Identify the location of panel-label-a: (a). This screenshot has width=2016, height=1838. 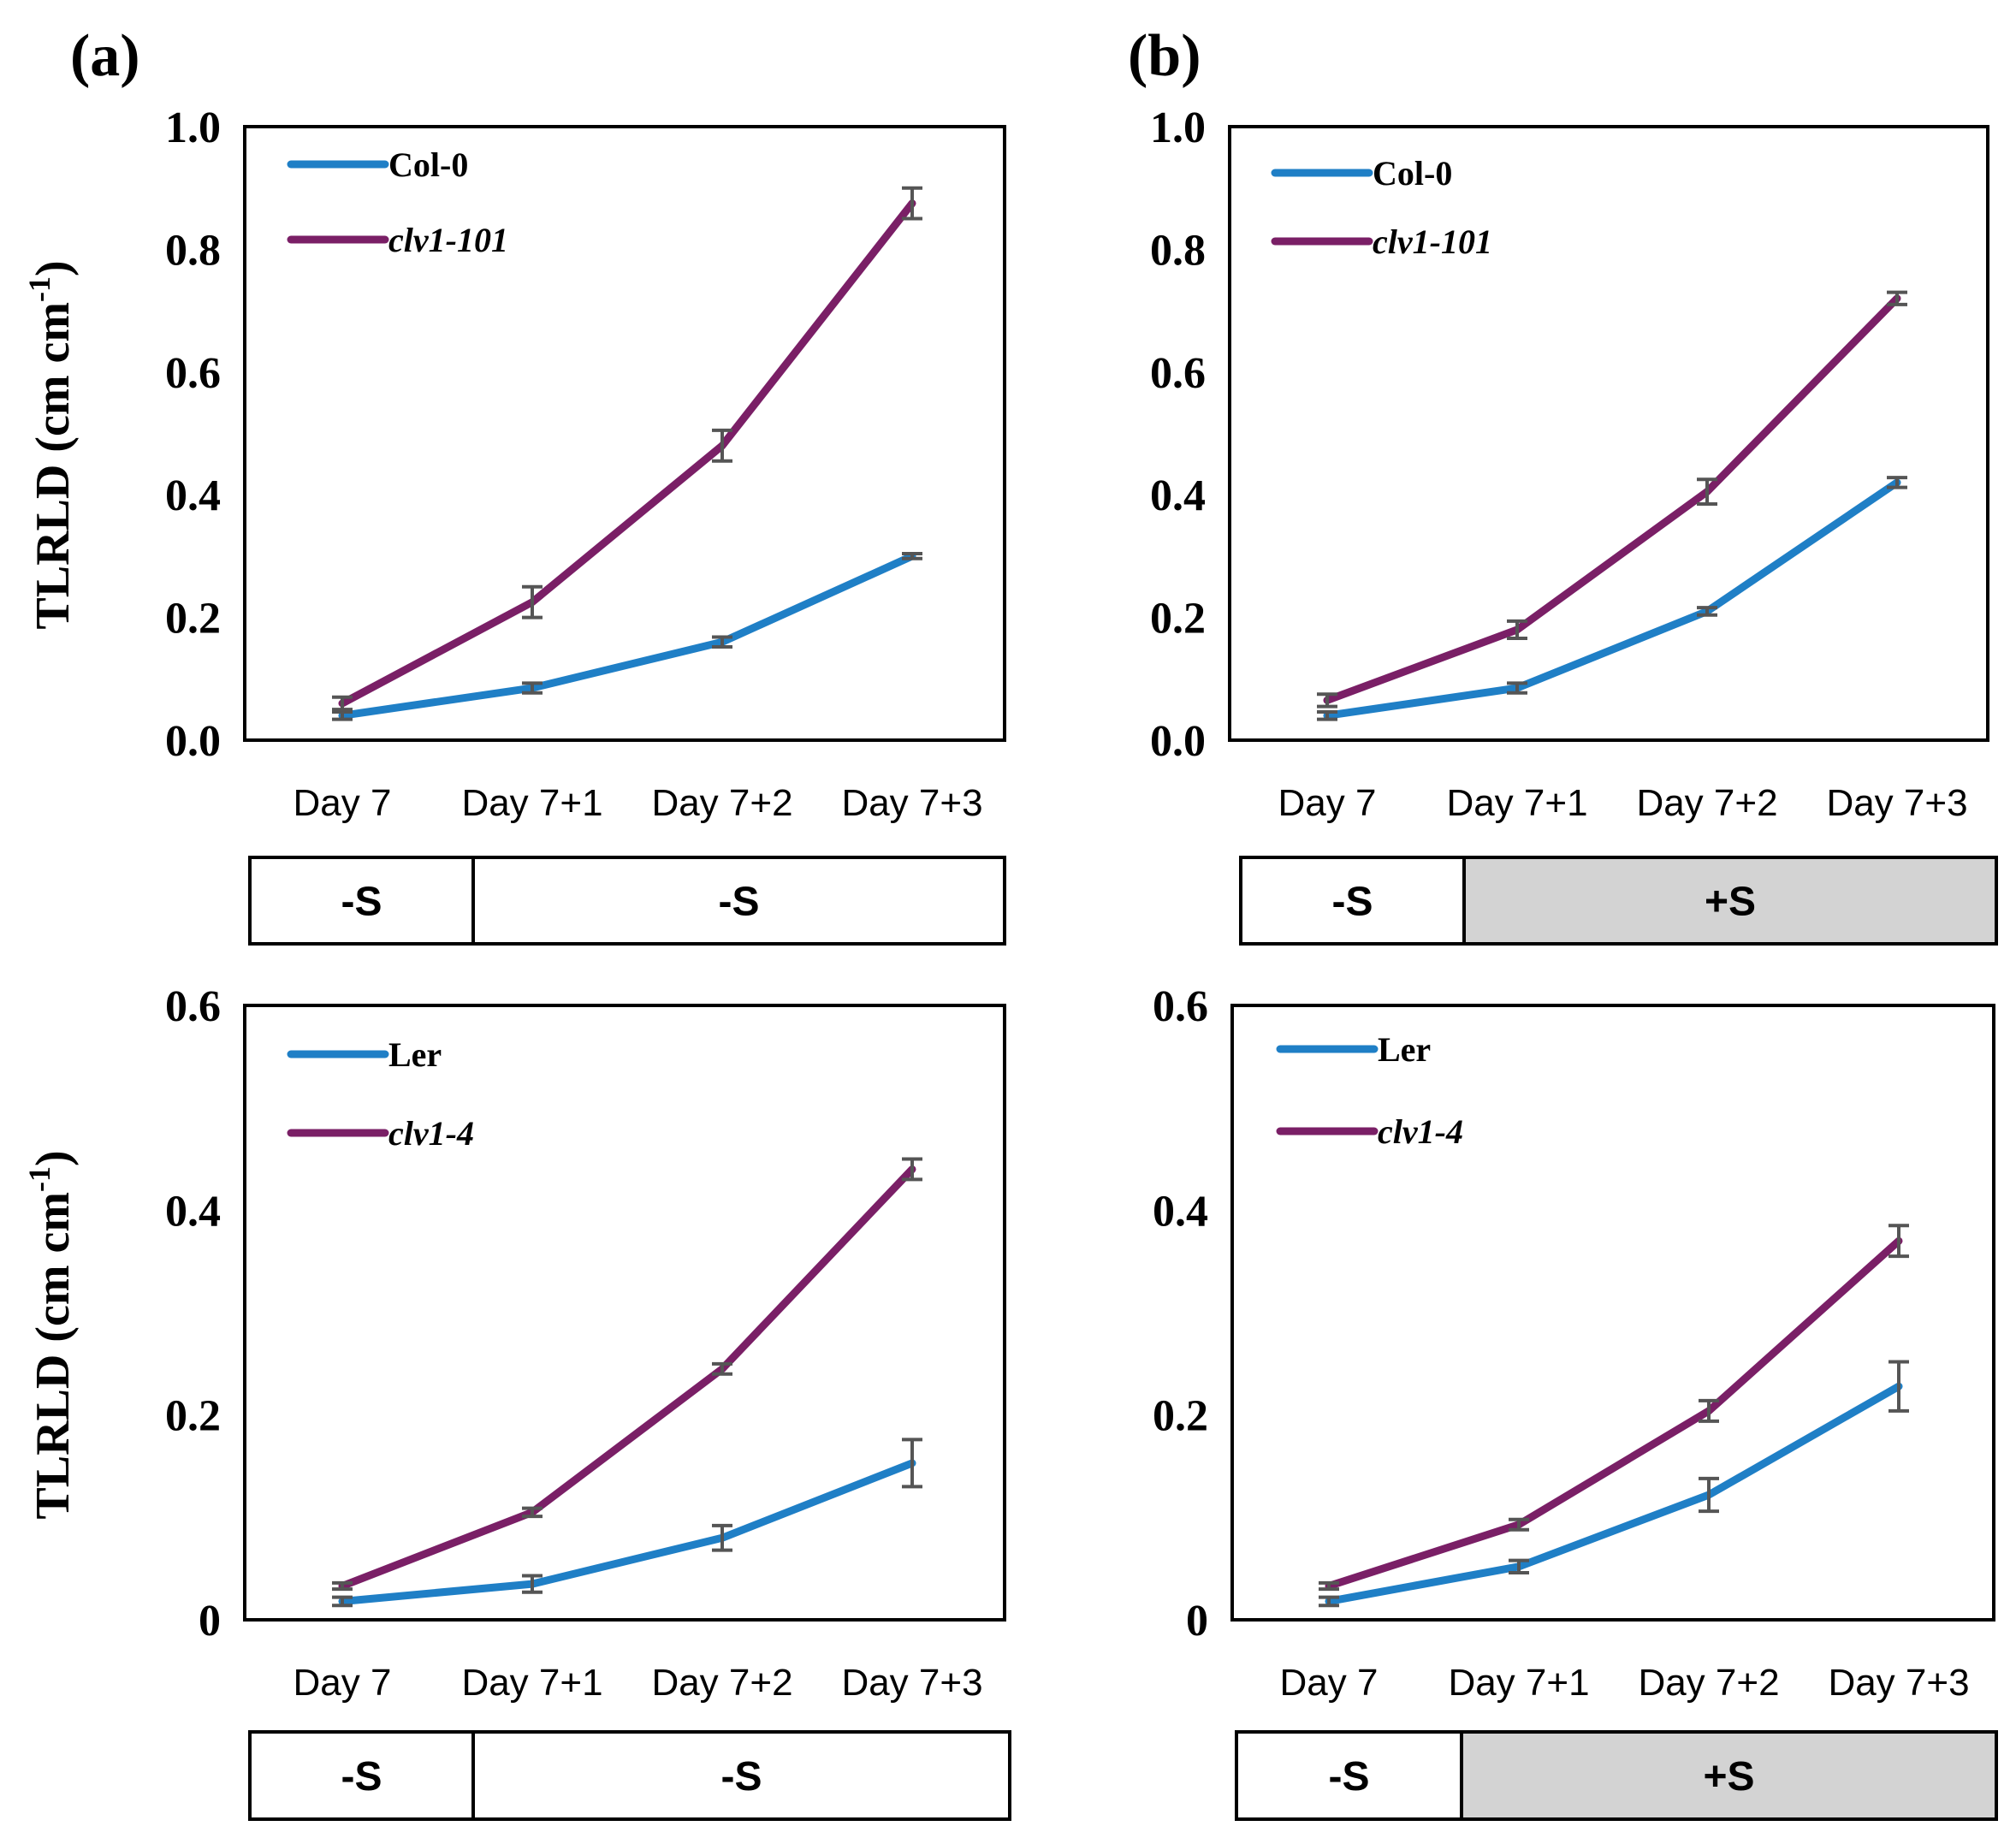
(105, 56).